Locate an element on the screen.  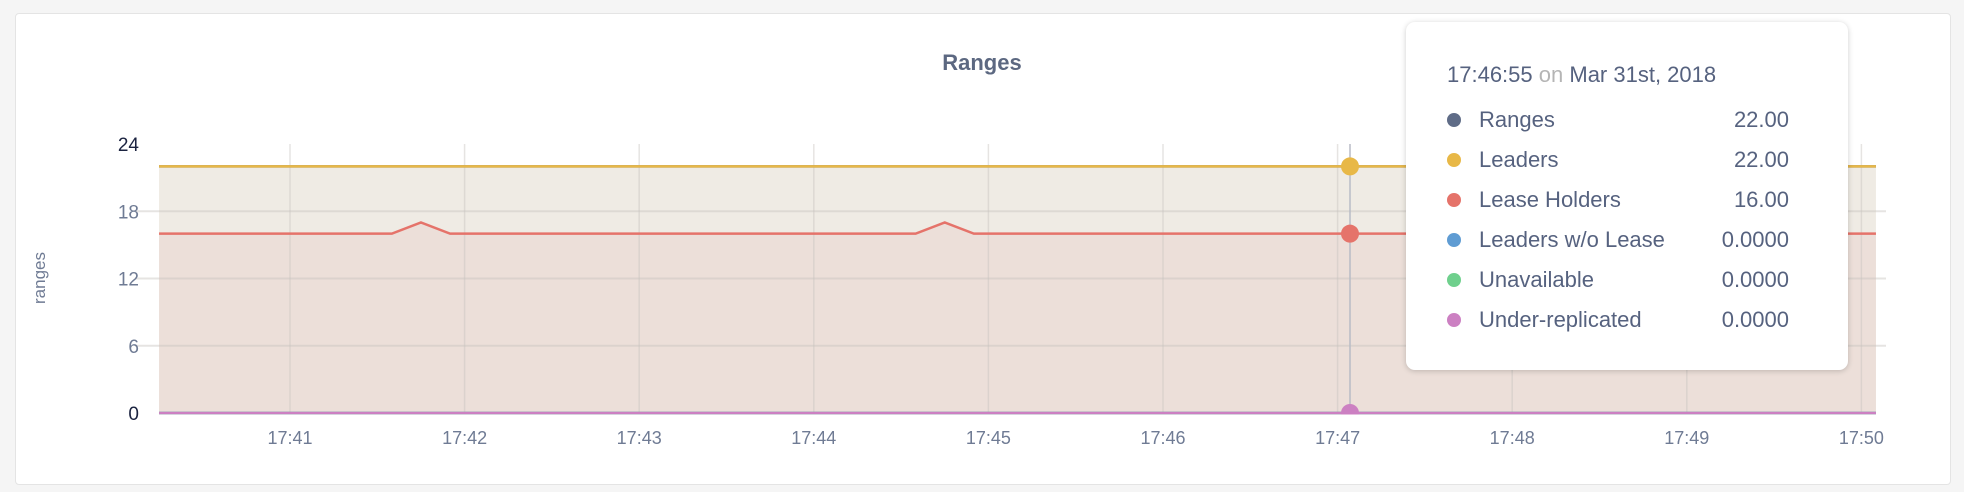
legend-dot-unavailable-icon is located at coordinates (1454, 280).